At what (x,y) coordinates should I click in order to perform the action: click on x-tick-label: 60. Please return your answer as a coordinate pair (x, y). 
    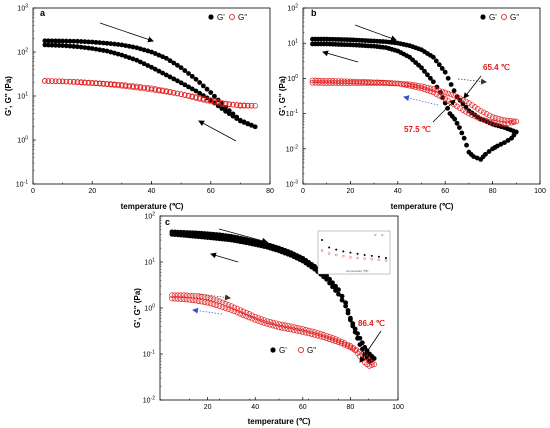
    Looking at the image, I should click on (303, 407).